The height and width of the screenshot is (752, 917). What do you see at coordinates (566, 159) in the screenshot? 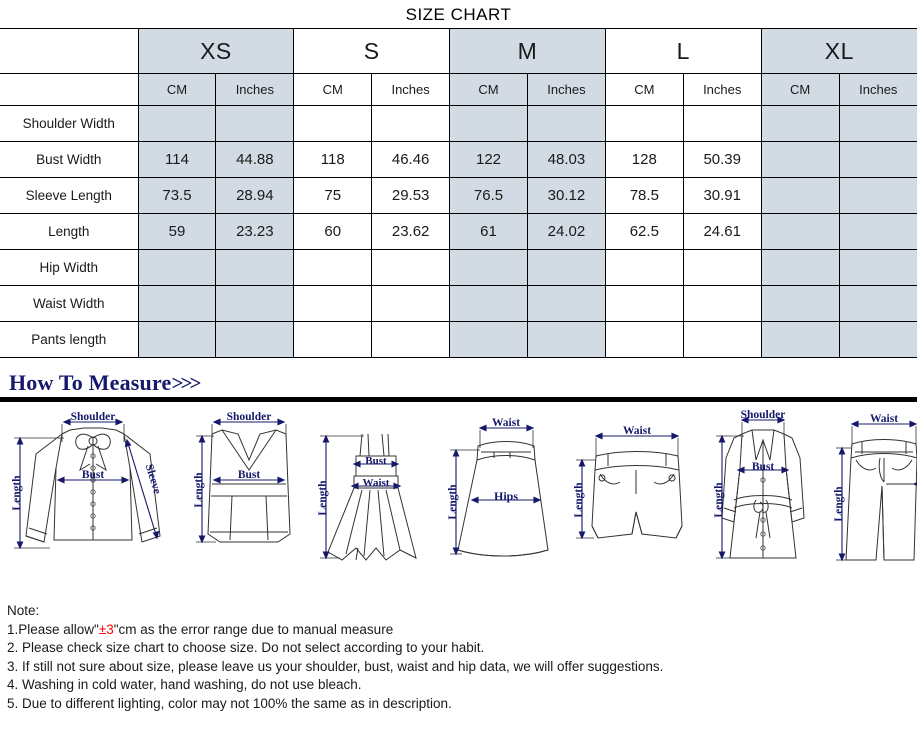
I see `cell-bust-width-m-in: 48.03` at bounding box center [566, 159].